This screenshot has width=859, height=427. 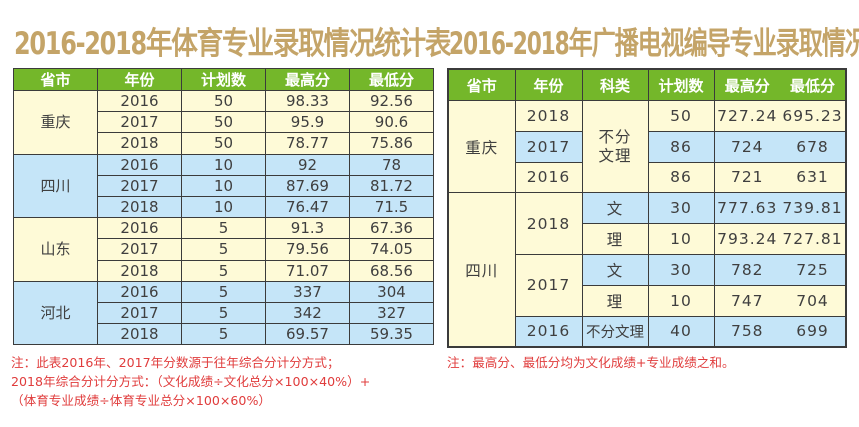 I want to click on category-cell: 理, so click(x=615, y=239).